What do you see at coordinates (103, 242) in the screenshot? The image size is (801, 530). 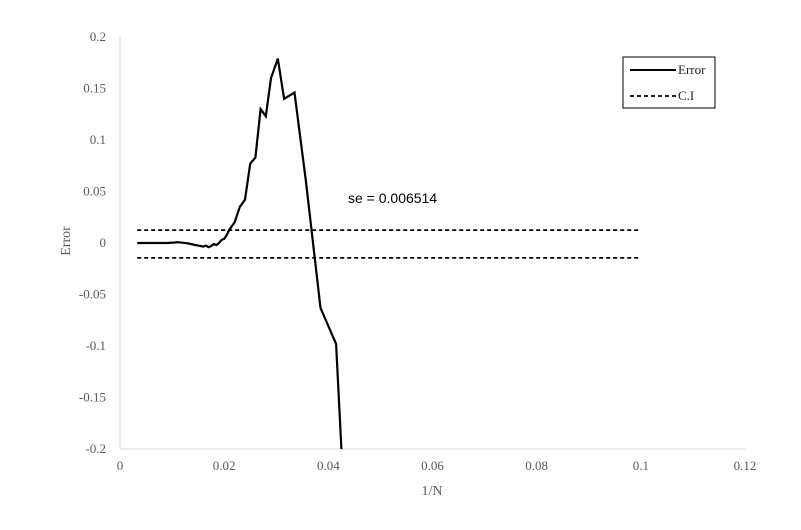 I see `y-tick-label: 0` at bounding box center [103, 242].